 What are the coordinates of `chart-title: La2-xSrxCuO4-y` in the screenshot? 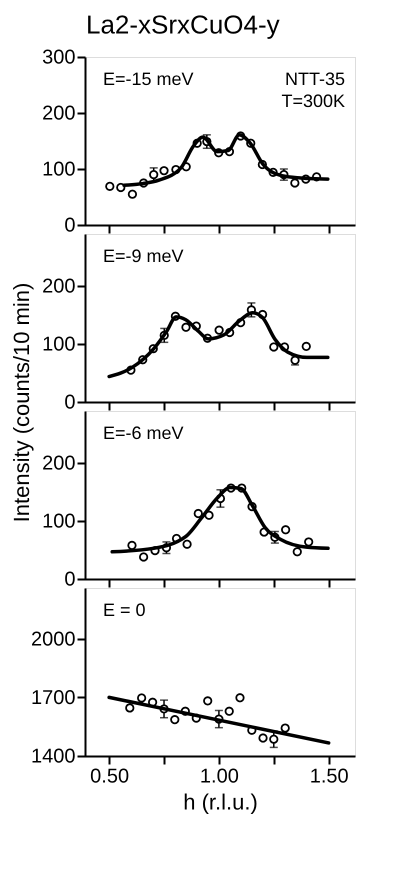 It's located at (183, 25).